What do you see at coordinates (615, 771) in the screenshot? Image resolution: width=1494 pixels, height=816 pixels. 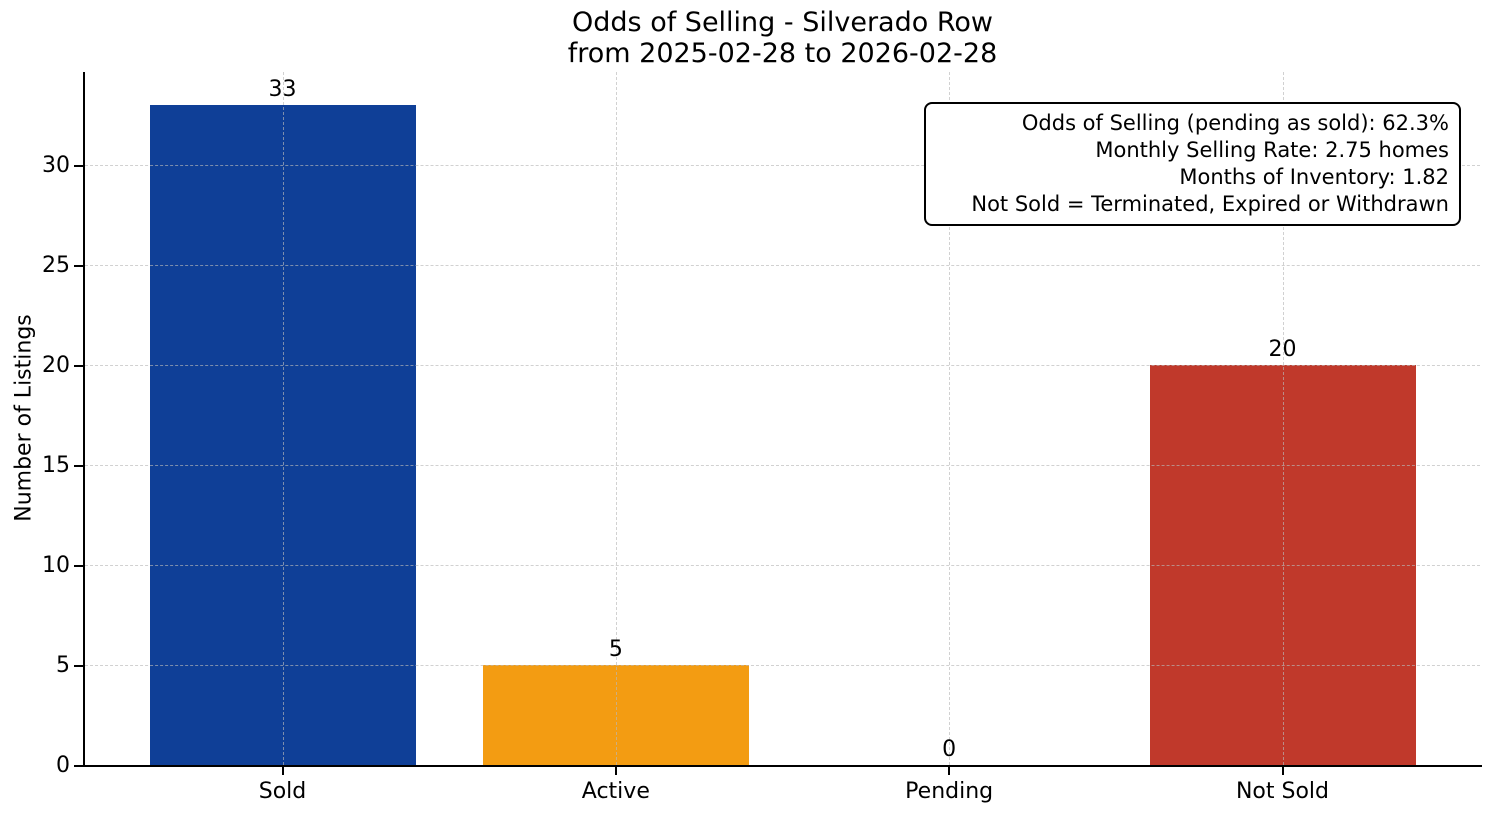 I see `x-tick-mark-active` at bounding box center [615, 771].